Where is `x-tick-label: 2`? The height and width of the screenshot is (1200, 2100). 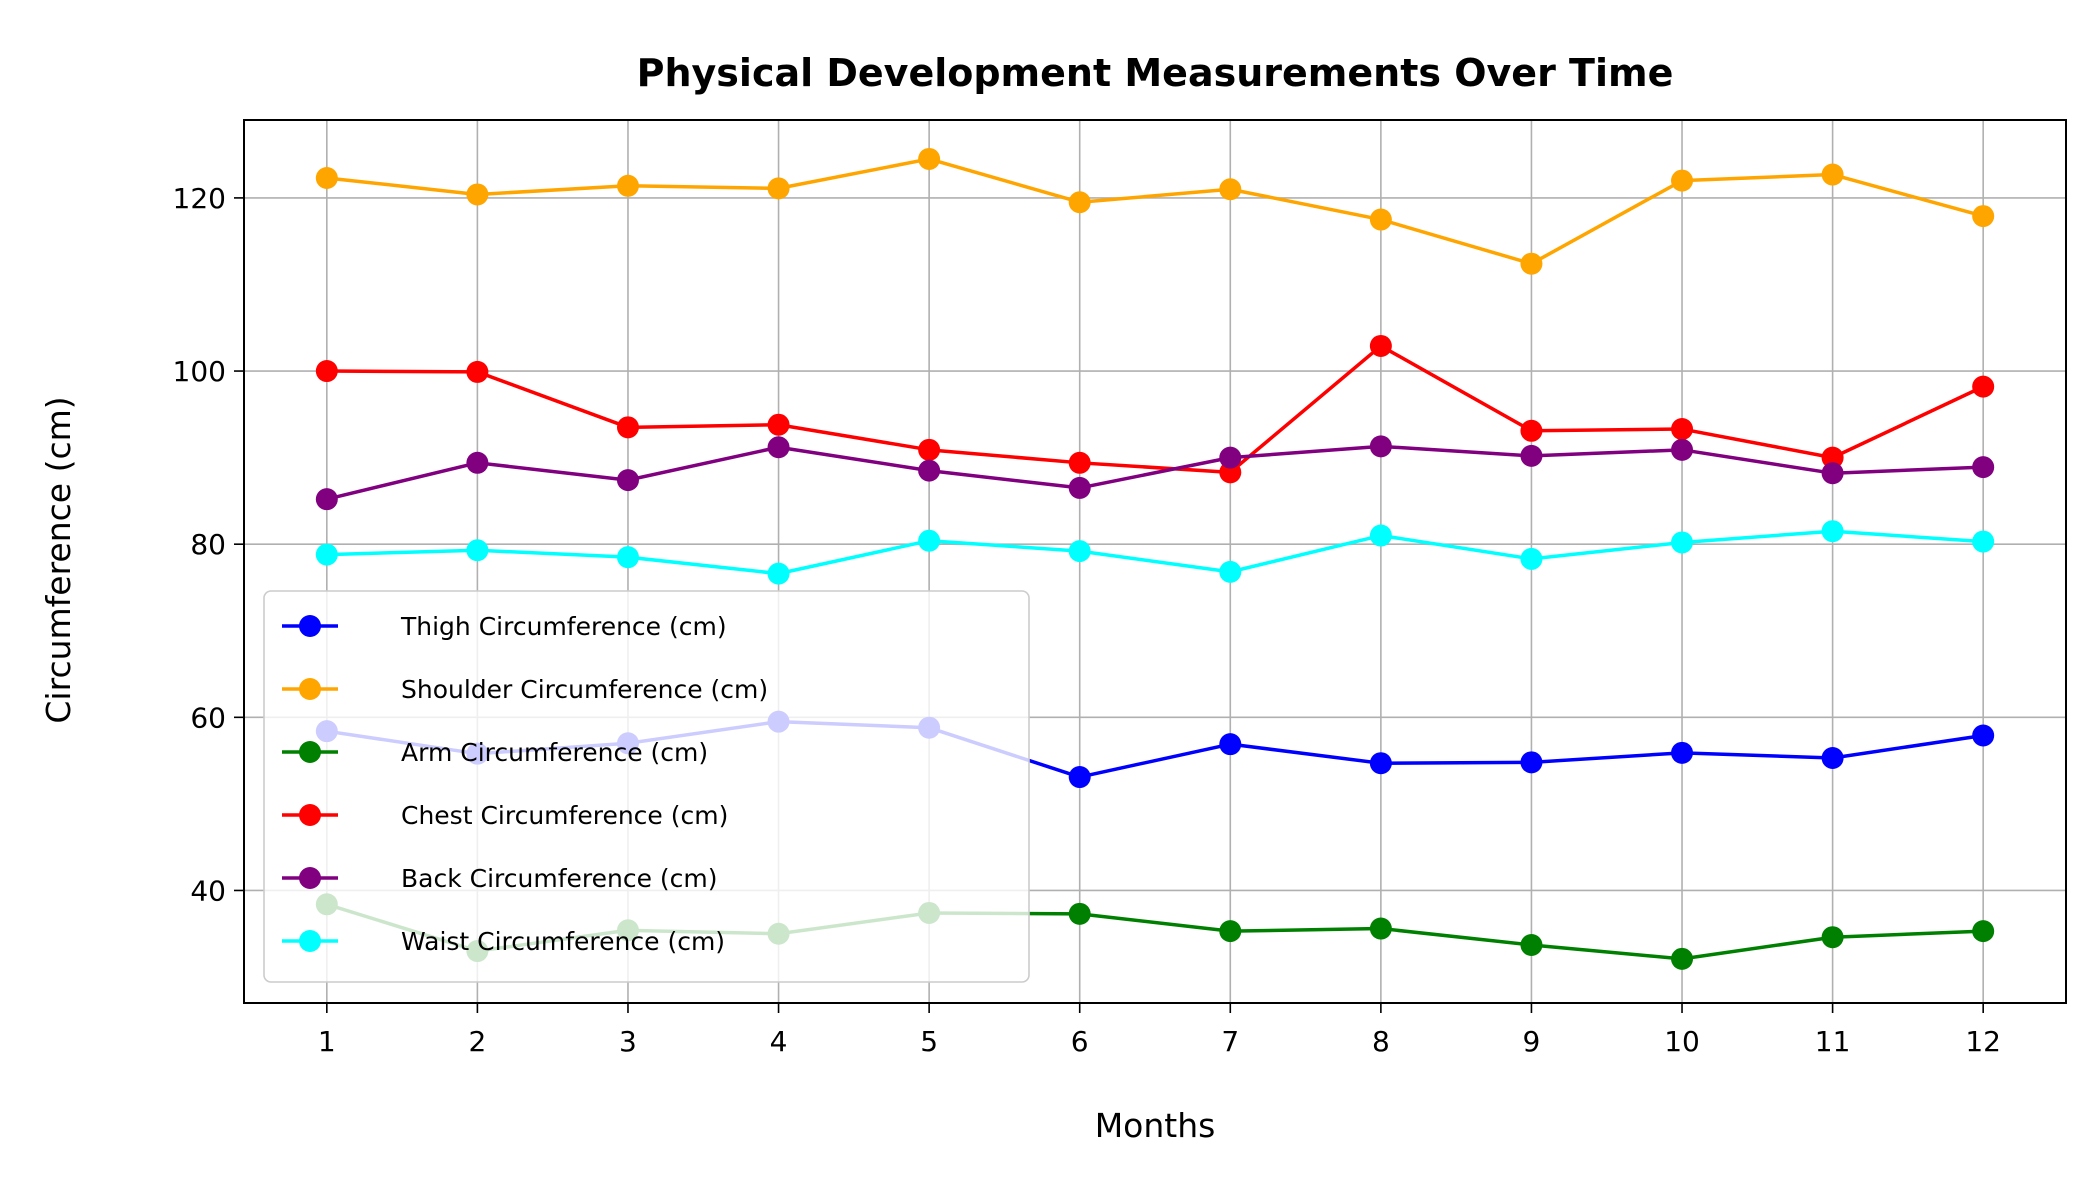
x-tick-label: 2 is located at coordinates (477, 1041).